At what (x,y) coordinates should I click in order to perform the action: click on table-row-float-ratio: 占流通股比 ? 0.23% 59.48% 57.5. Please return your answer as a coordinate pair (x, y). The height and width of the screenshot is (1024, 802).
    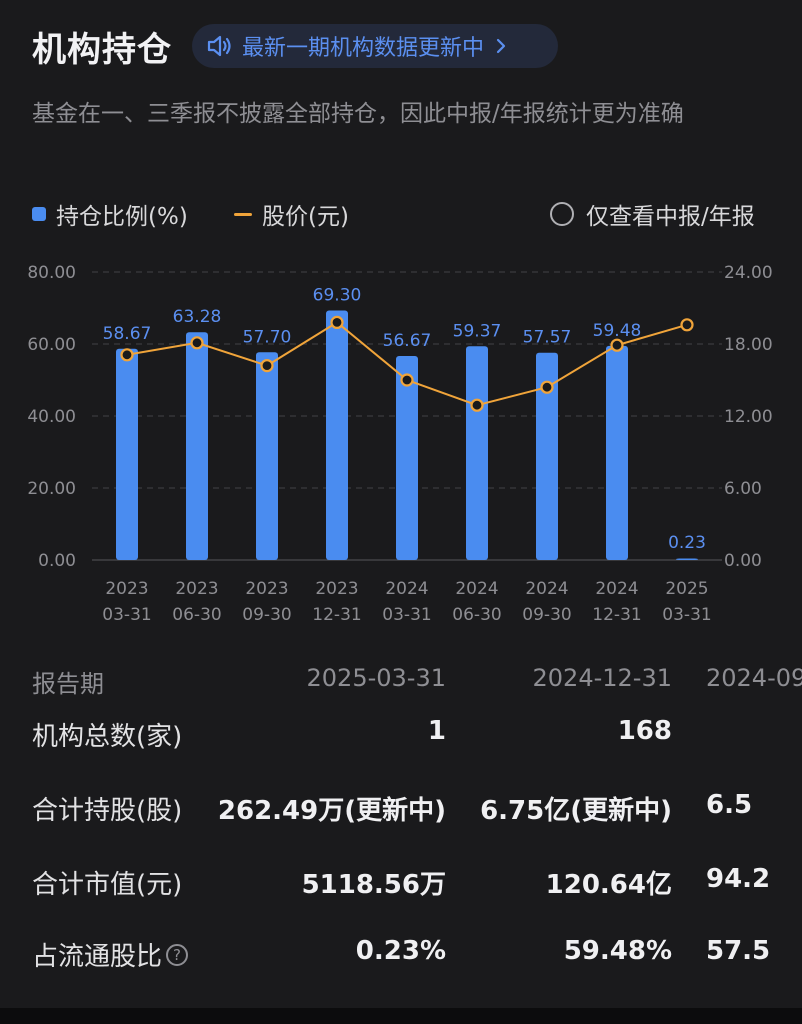
    Looking at the image, I should click on (401, 966).